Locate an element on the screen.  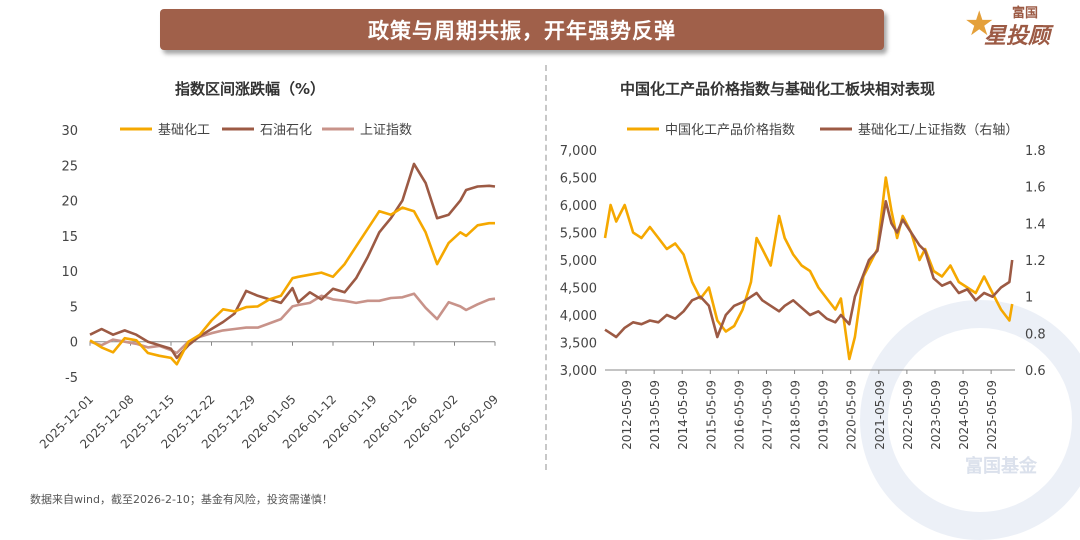
y-tick-label: 0 is located at coordinates (74, 343).